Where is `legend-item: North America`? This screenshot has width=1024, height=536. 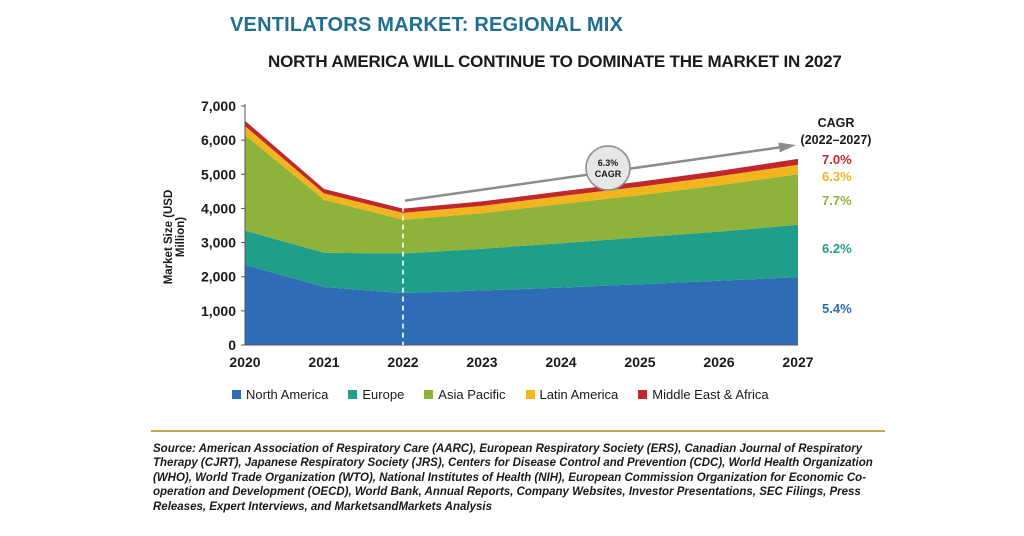
legend-item: North America is located at coordinates (280, 394).